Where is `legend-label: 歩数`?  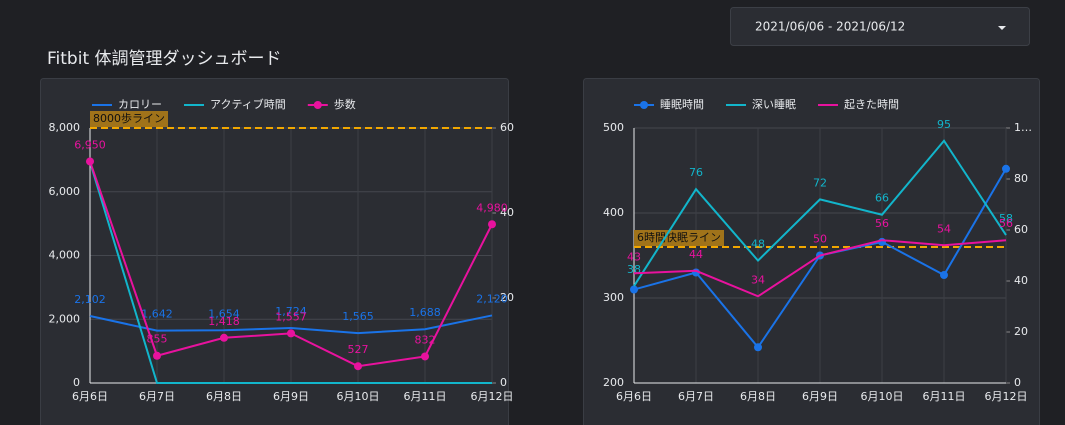
legend-label: 歩数 is located at coordinates (345, 104).